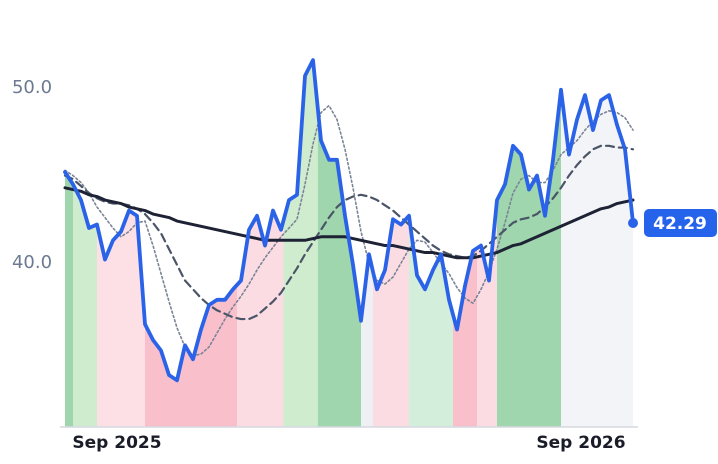 This screenshot has width=718, height=464. What do you see at coordinates (32, 87) in the screenshot?
I see `y-tick-label: 50.0` at bounding box center [32, 87].